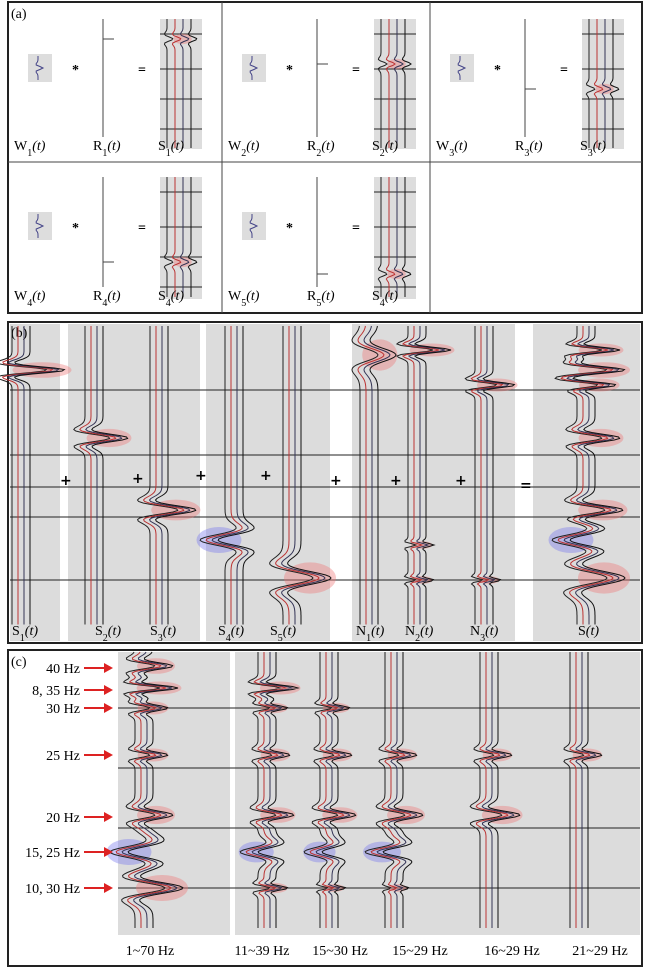 Image resolution: width=650 pixels, height=968 pixels. Describe the element at coordinates (104, 153) in the screenshot. I see `label-subscript: 1` at that location.